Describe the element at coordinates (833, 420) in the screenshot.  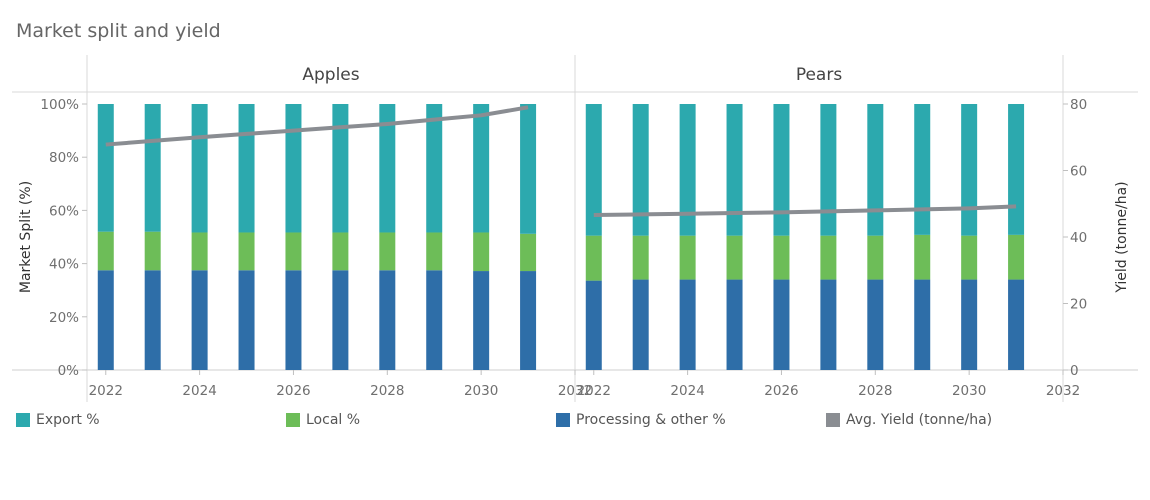
I see `legend-swatch-yield` at that location.